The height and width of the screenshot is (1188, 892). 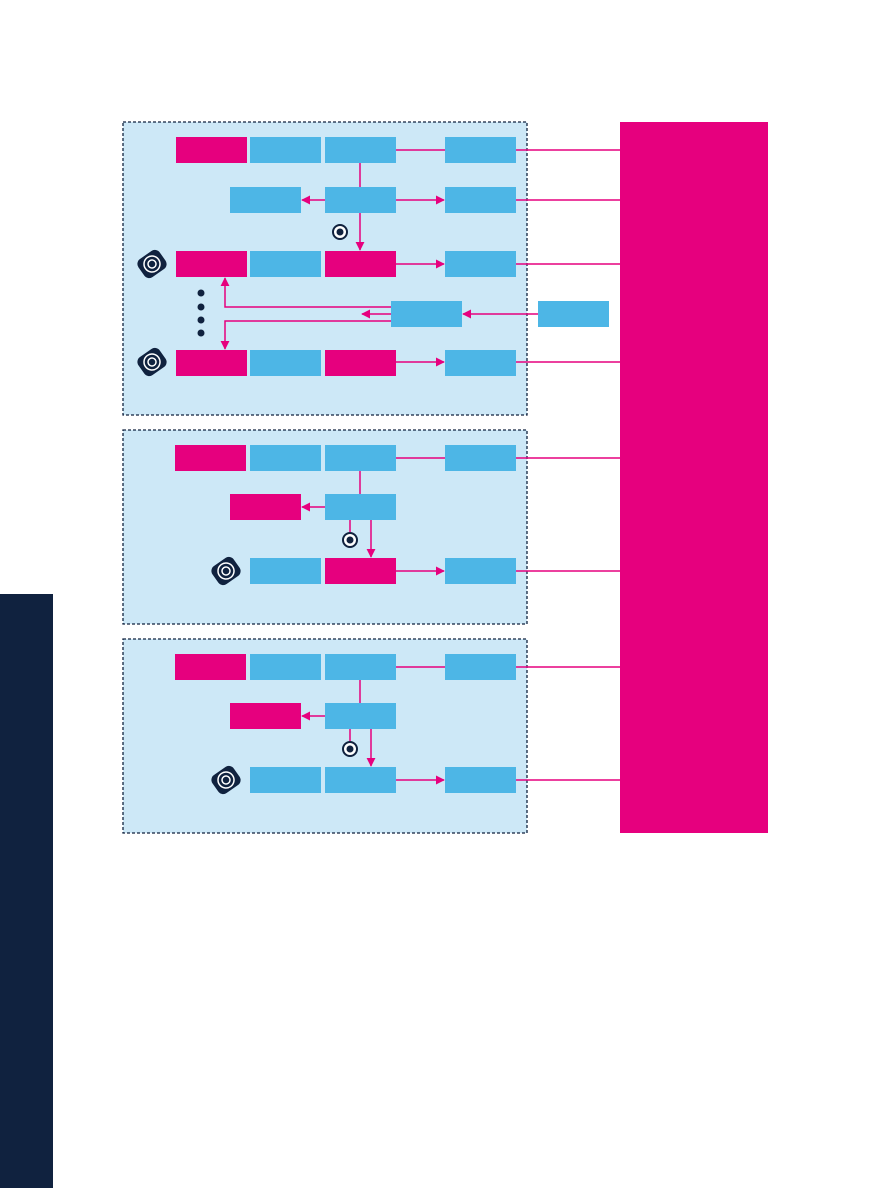 What do you see at coordinates (26, 891) in the screenshot?
I see `side-bar` at bounding box center [26, 891].